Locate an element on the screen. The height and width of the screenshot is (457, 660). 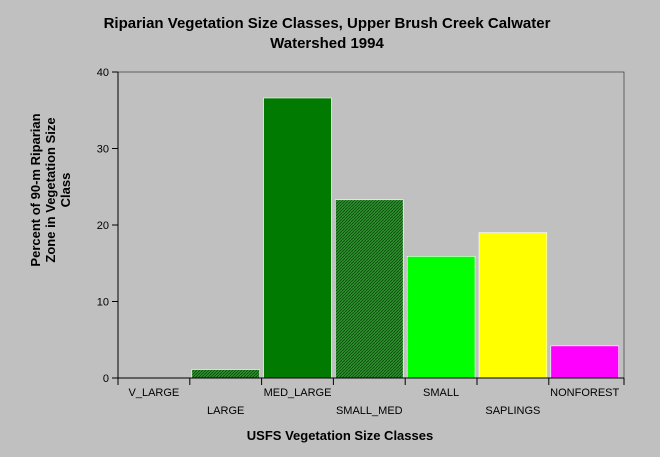
y-tick-label: 20 is located at coordinates (103, 226).